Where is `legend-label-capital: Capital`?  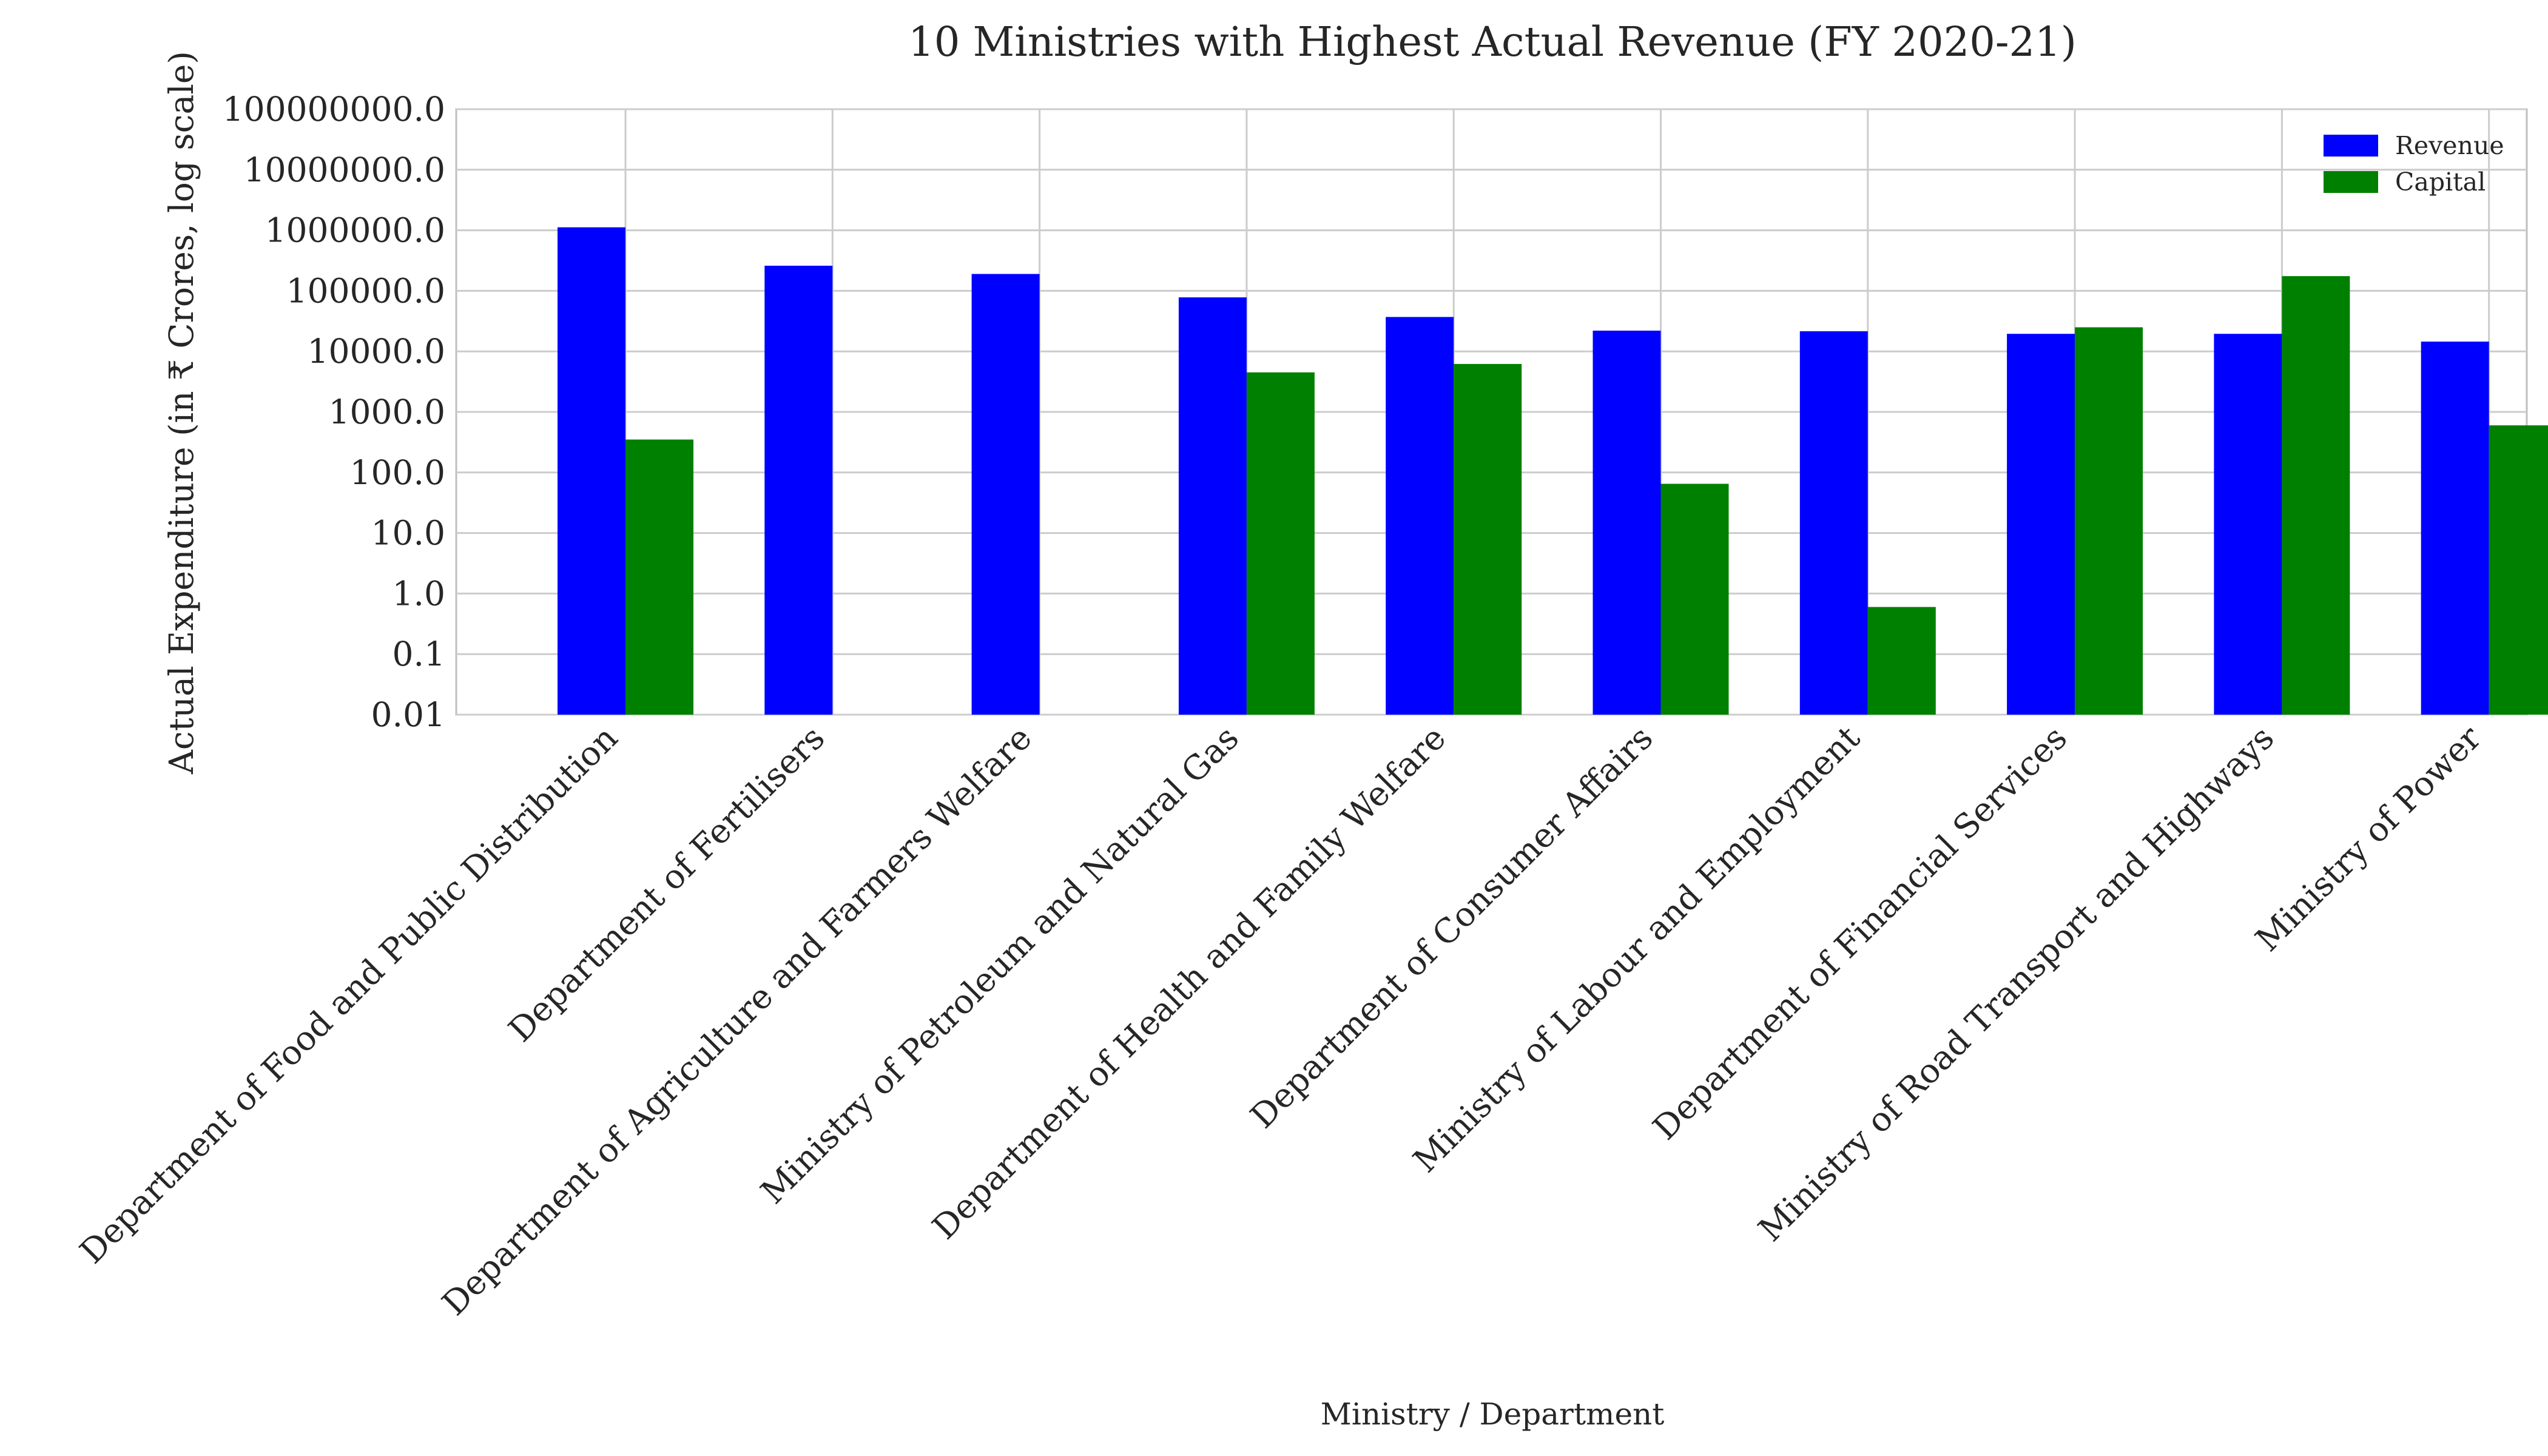 legend-label-capital: Capital is located at coordinates (2440, 182).